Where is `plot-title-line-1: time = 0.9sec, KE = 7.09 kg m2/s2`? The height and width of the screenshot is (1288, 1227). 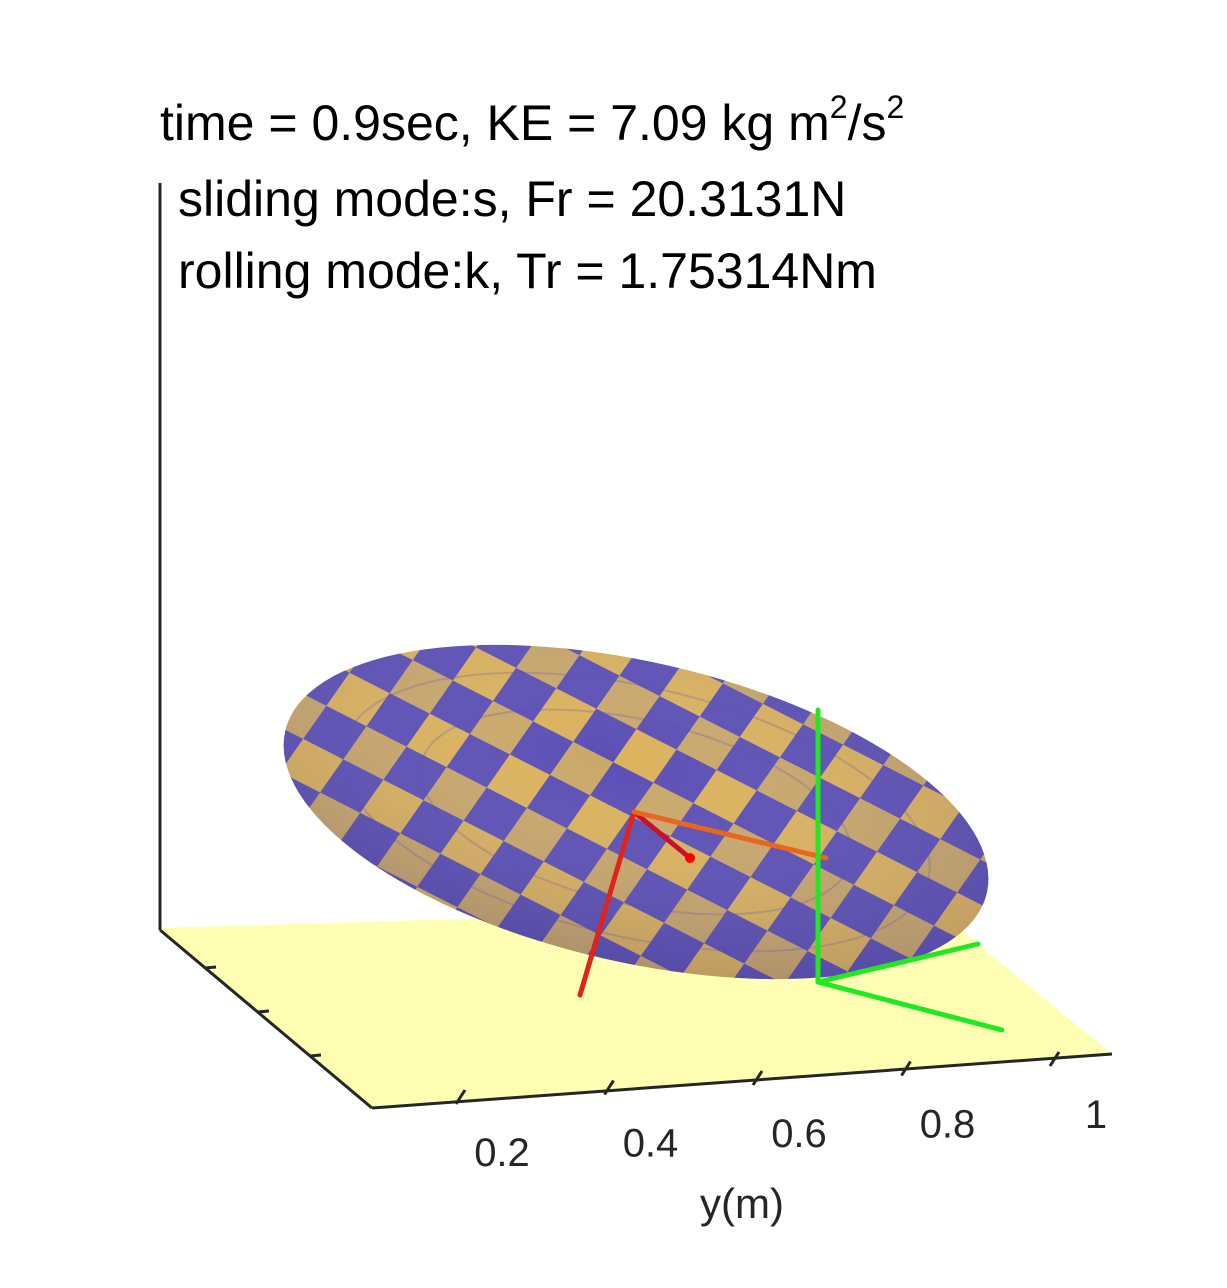
plot-title-line-1: time = 0.9sec, KE = 7.09 kg m2/s2 is located at coordinates (532, 120).